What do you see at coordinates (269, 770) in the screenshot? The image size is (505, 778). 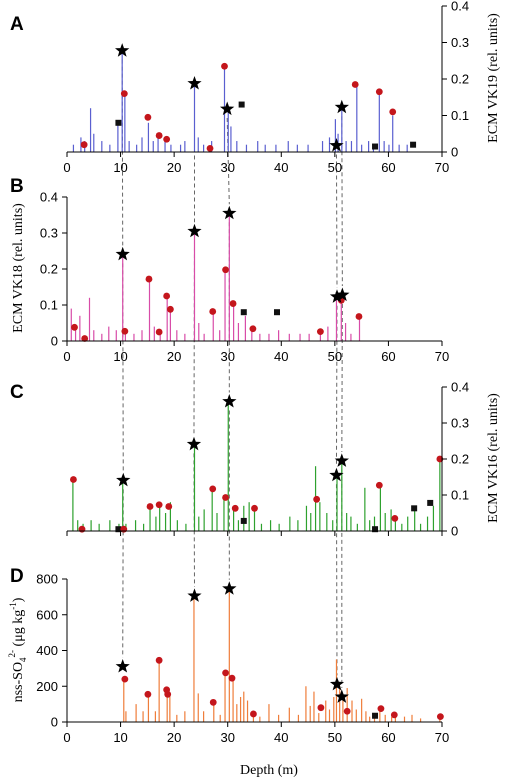 I see `x-axis-label: Depth (m)` at bounding box center [269, 770].